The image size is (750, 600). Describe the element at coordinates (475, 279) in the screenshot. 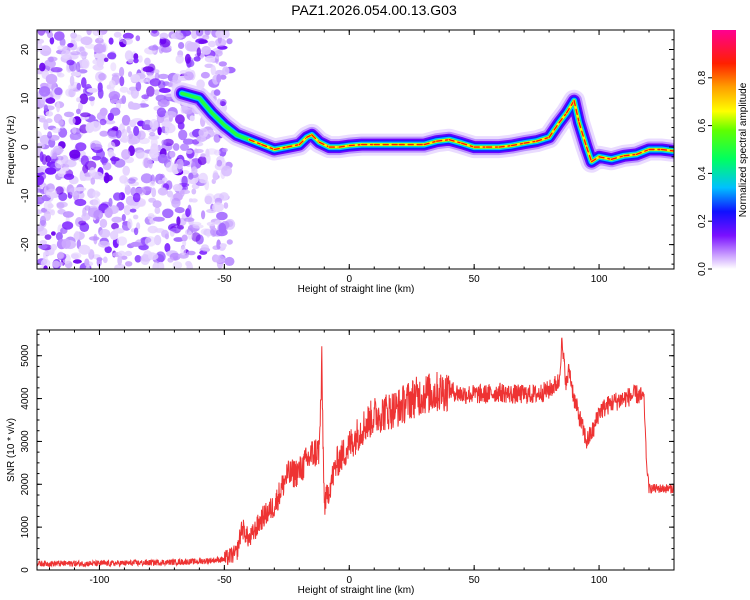

I see `x-tick-label: 50` at that location.